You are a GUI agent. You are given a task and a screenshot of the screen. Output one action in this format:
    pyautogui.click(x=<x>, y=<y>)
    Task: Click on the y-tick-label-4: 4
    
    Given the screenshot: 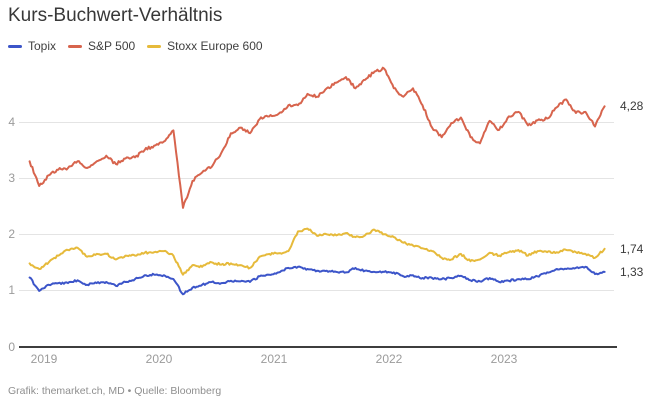 What is the action you would take?
    pyautogui.click(x=11, y=122)
    